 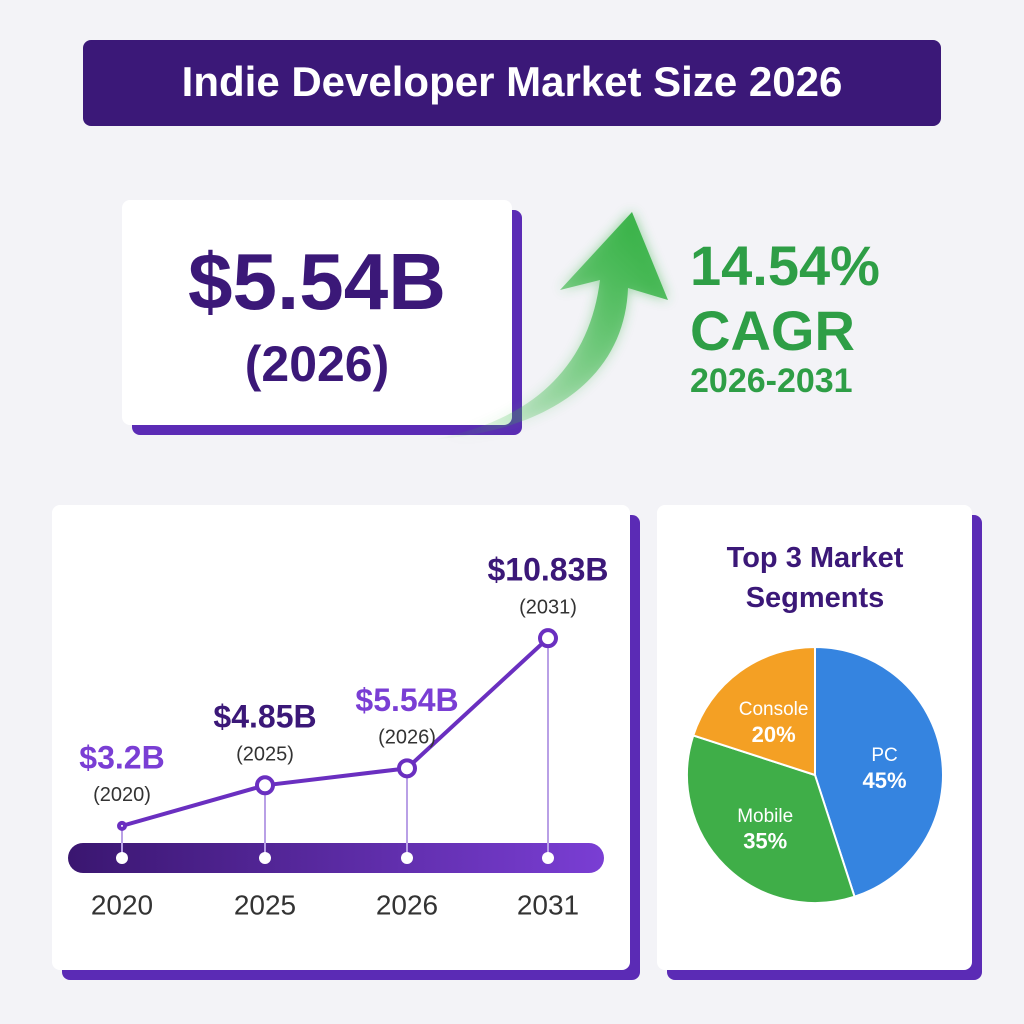 What do you see at coordinates (785, 265) in the screenshot?
I see `cagr-rate: 14.54%` at bounding box center [785, 265].